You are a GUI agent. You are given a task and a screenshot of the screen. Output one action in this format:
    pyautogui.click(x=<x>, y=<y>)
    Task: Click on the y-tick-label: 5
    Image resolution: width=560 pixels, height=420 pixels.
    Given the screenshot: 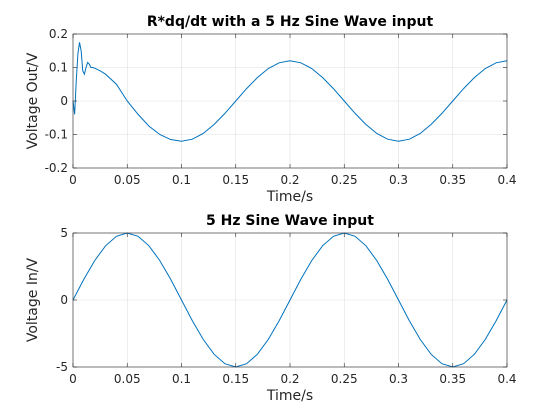 What is the action you would take?
    pyautogui.click(x=64, y=233)
    